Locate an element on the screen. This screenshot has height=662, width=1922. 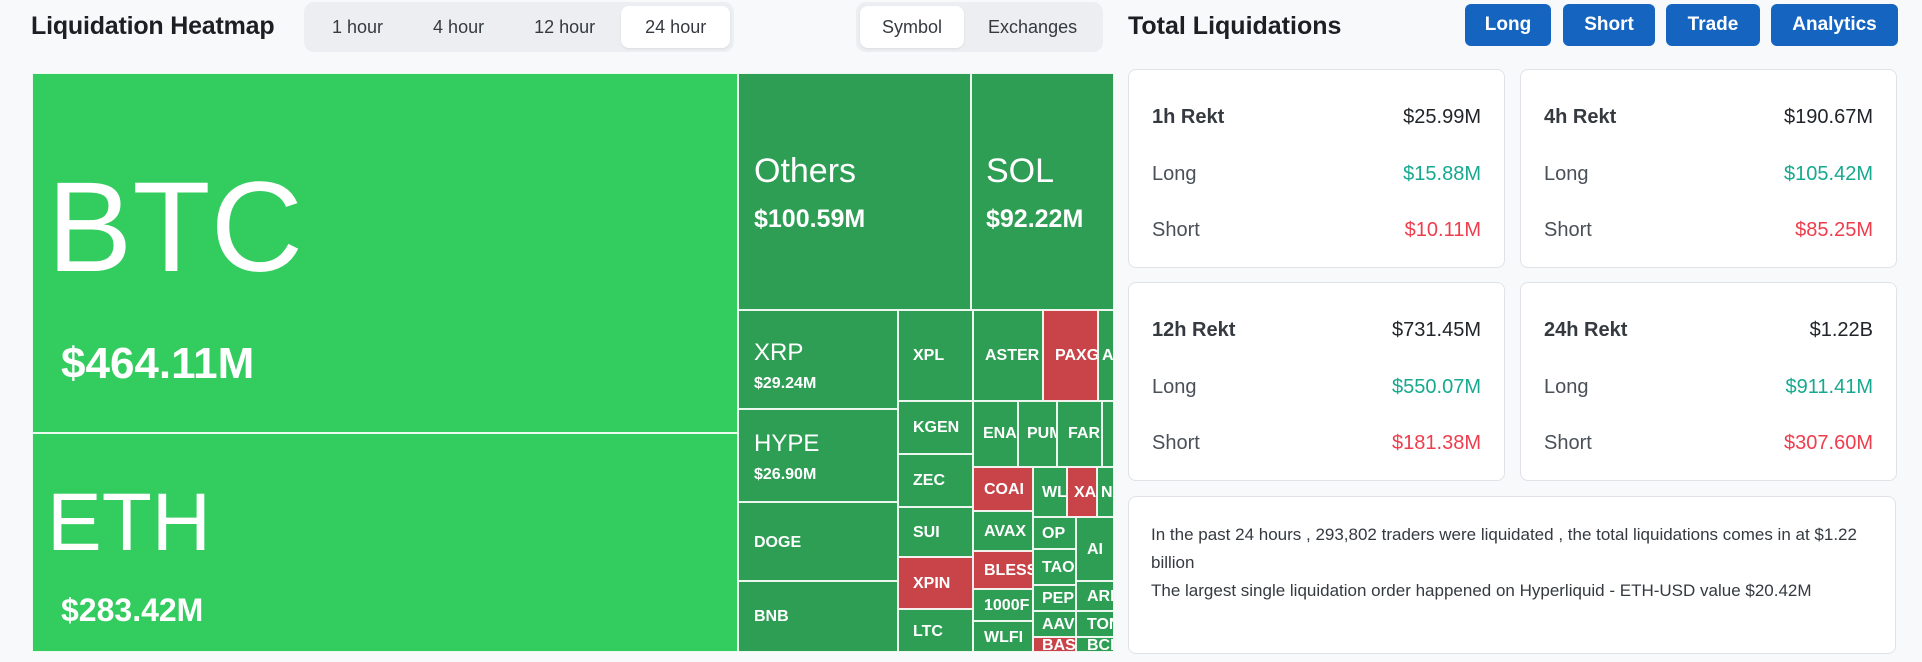
treemap-tile-wl: WL is located at coordinates (1050, 492).